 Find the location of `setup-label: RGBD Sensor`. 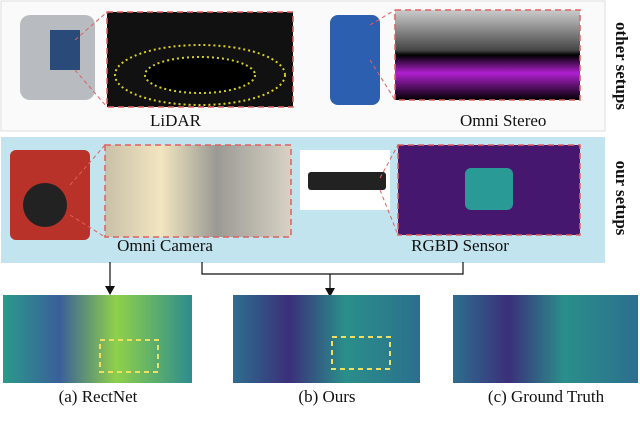

setup-label: RGBD Sensor is located at coordinates (460, 245).